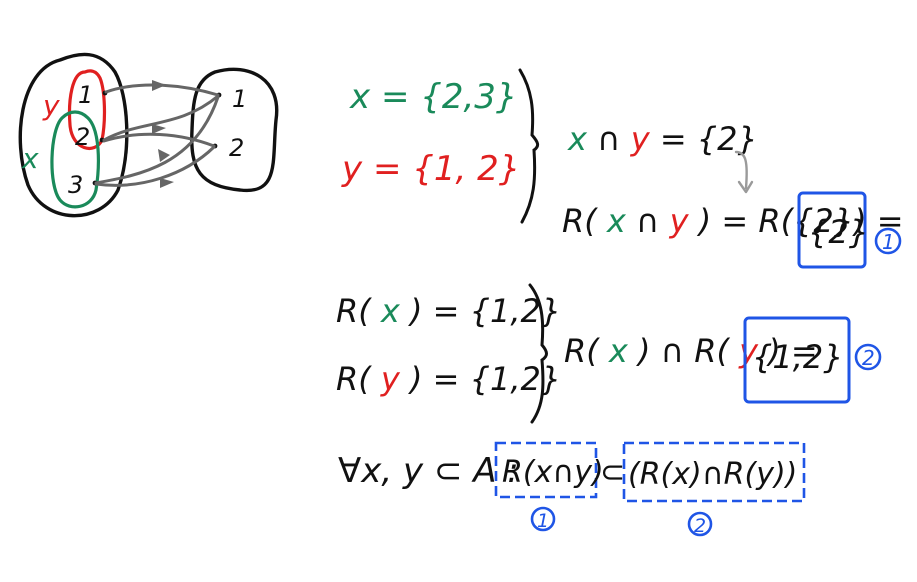 The width and height of the screenshot is (917, 582). What do you see at coordinates (538, 353) in the screenshot?
I see `images-brace` at bounding box center [538, 353].